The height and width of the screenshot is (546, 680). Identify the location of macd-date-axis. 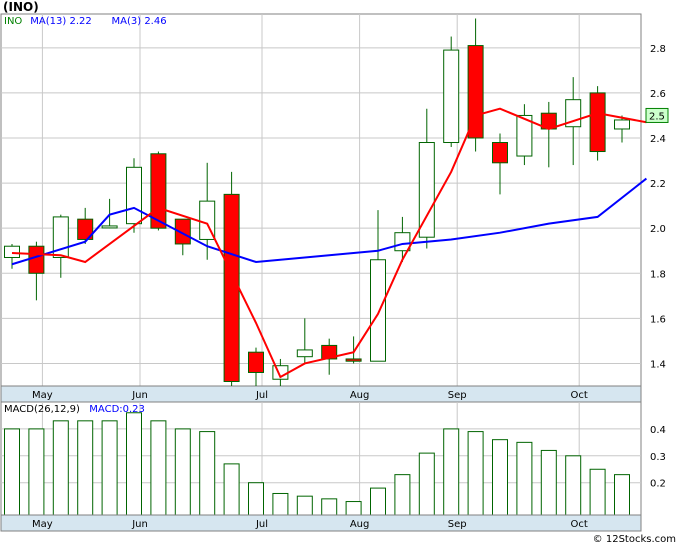
(321, 523).